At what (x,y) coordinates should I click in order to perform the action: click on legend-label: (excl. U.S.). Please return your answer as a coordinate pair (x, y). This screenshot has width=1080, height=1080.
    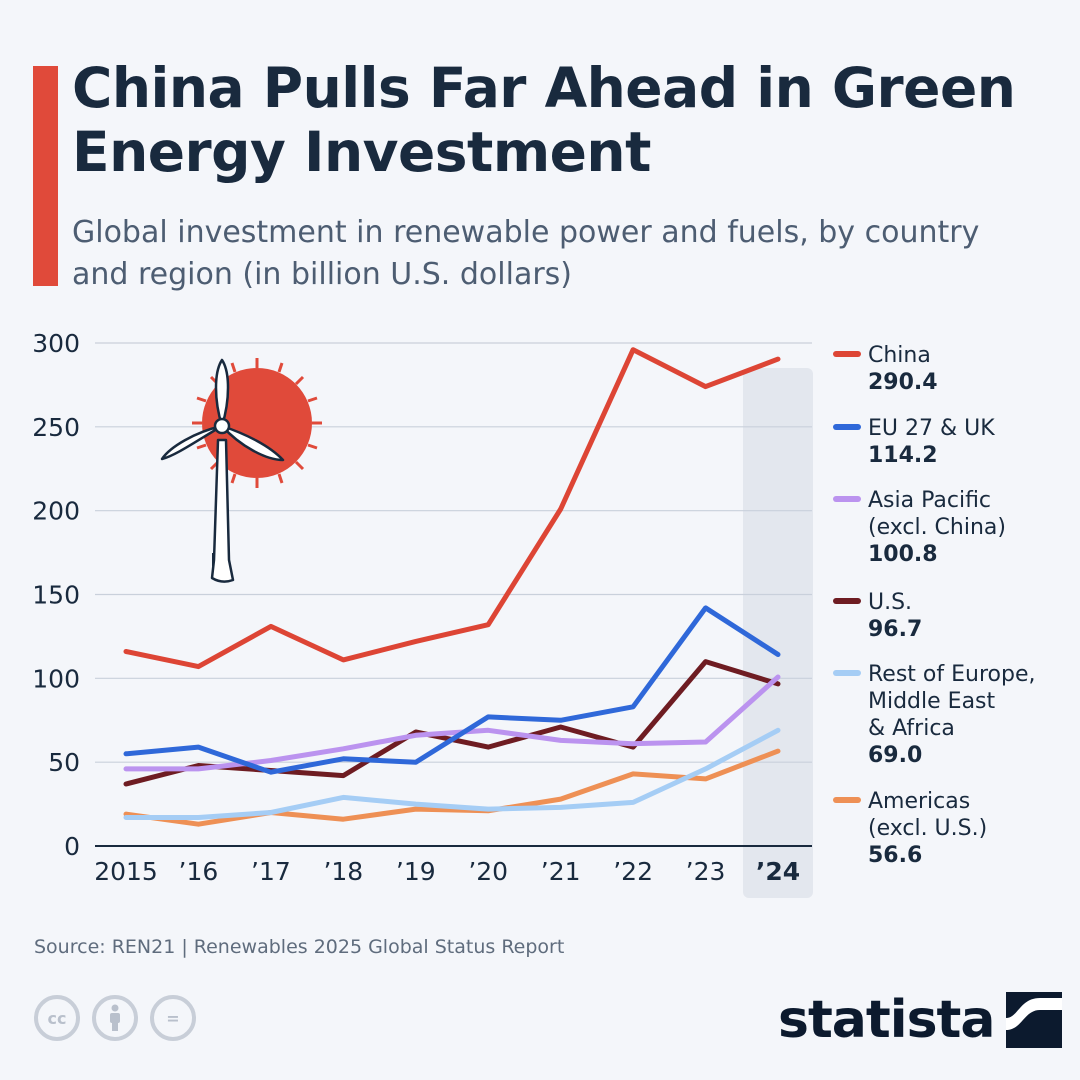
    Looking at the image, I should click on (927, 828).